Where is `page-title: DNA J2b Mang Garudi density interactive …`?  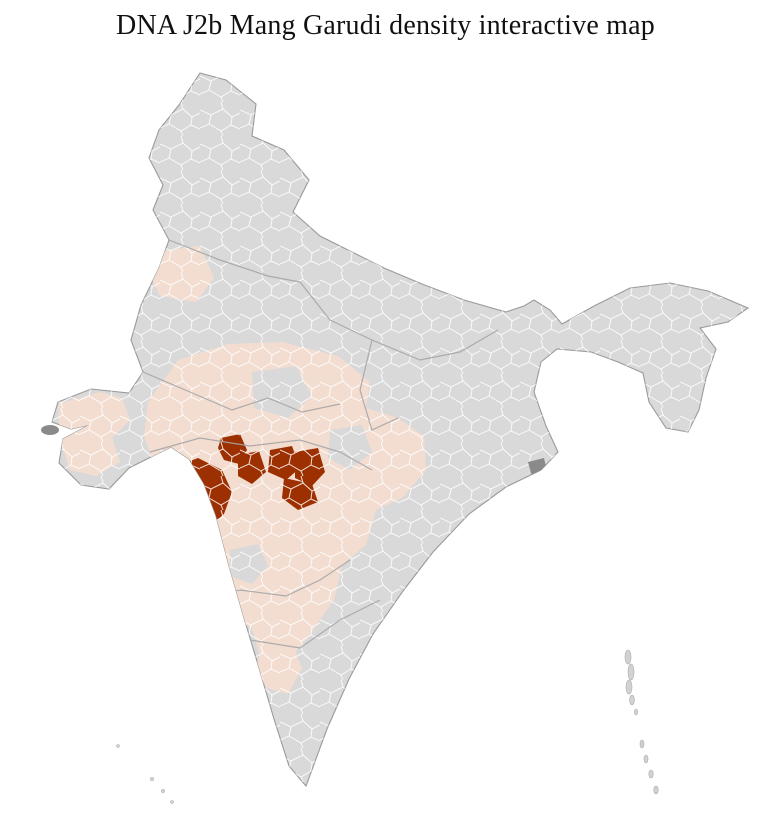 page-title: DNA J2b Mang Garudi density interactive … is located at coordinates (385, 25).